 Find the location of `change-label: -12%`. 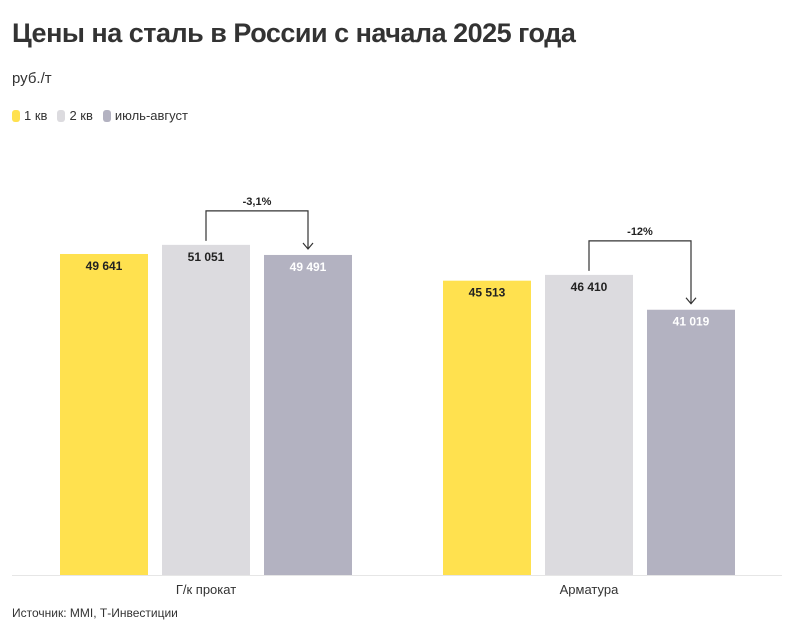

change-label: -12% is located at coordinates (640, 232).